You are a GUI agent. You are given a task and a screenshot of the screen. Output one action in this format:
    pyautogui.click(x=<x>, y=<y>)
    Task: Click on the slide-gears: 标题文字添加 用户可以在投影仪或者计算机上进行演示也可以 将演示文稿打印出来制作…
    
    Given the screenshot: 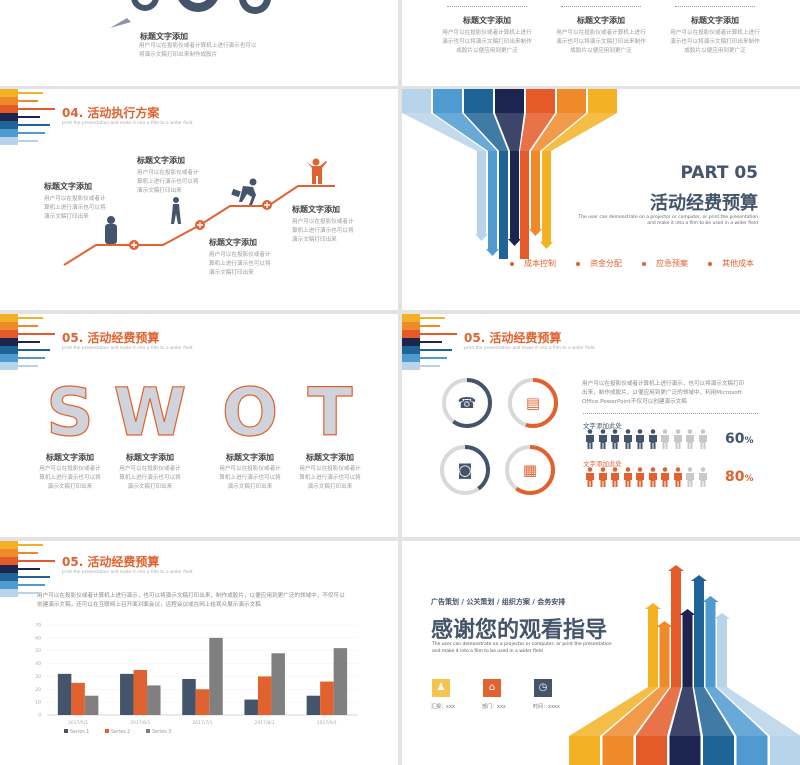 What is the action you would take?
    pyautogui.click(x=199, y=43)
    